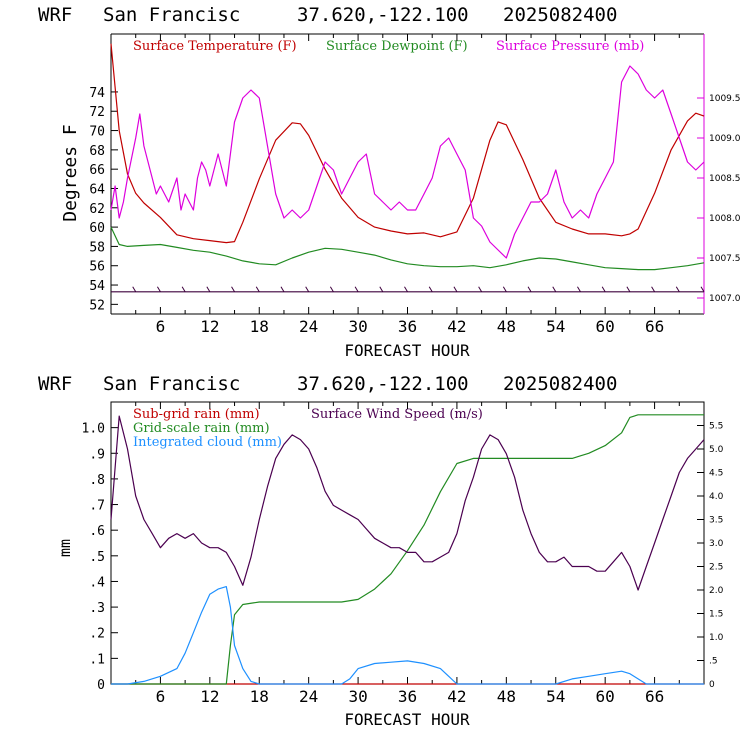 The image size is (740, 740). Describe the element at coordinates (308, 696) in the screenshot. I see `bottom-x-tick-label: 24` at that location.